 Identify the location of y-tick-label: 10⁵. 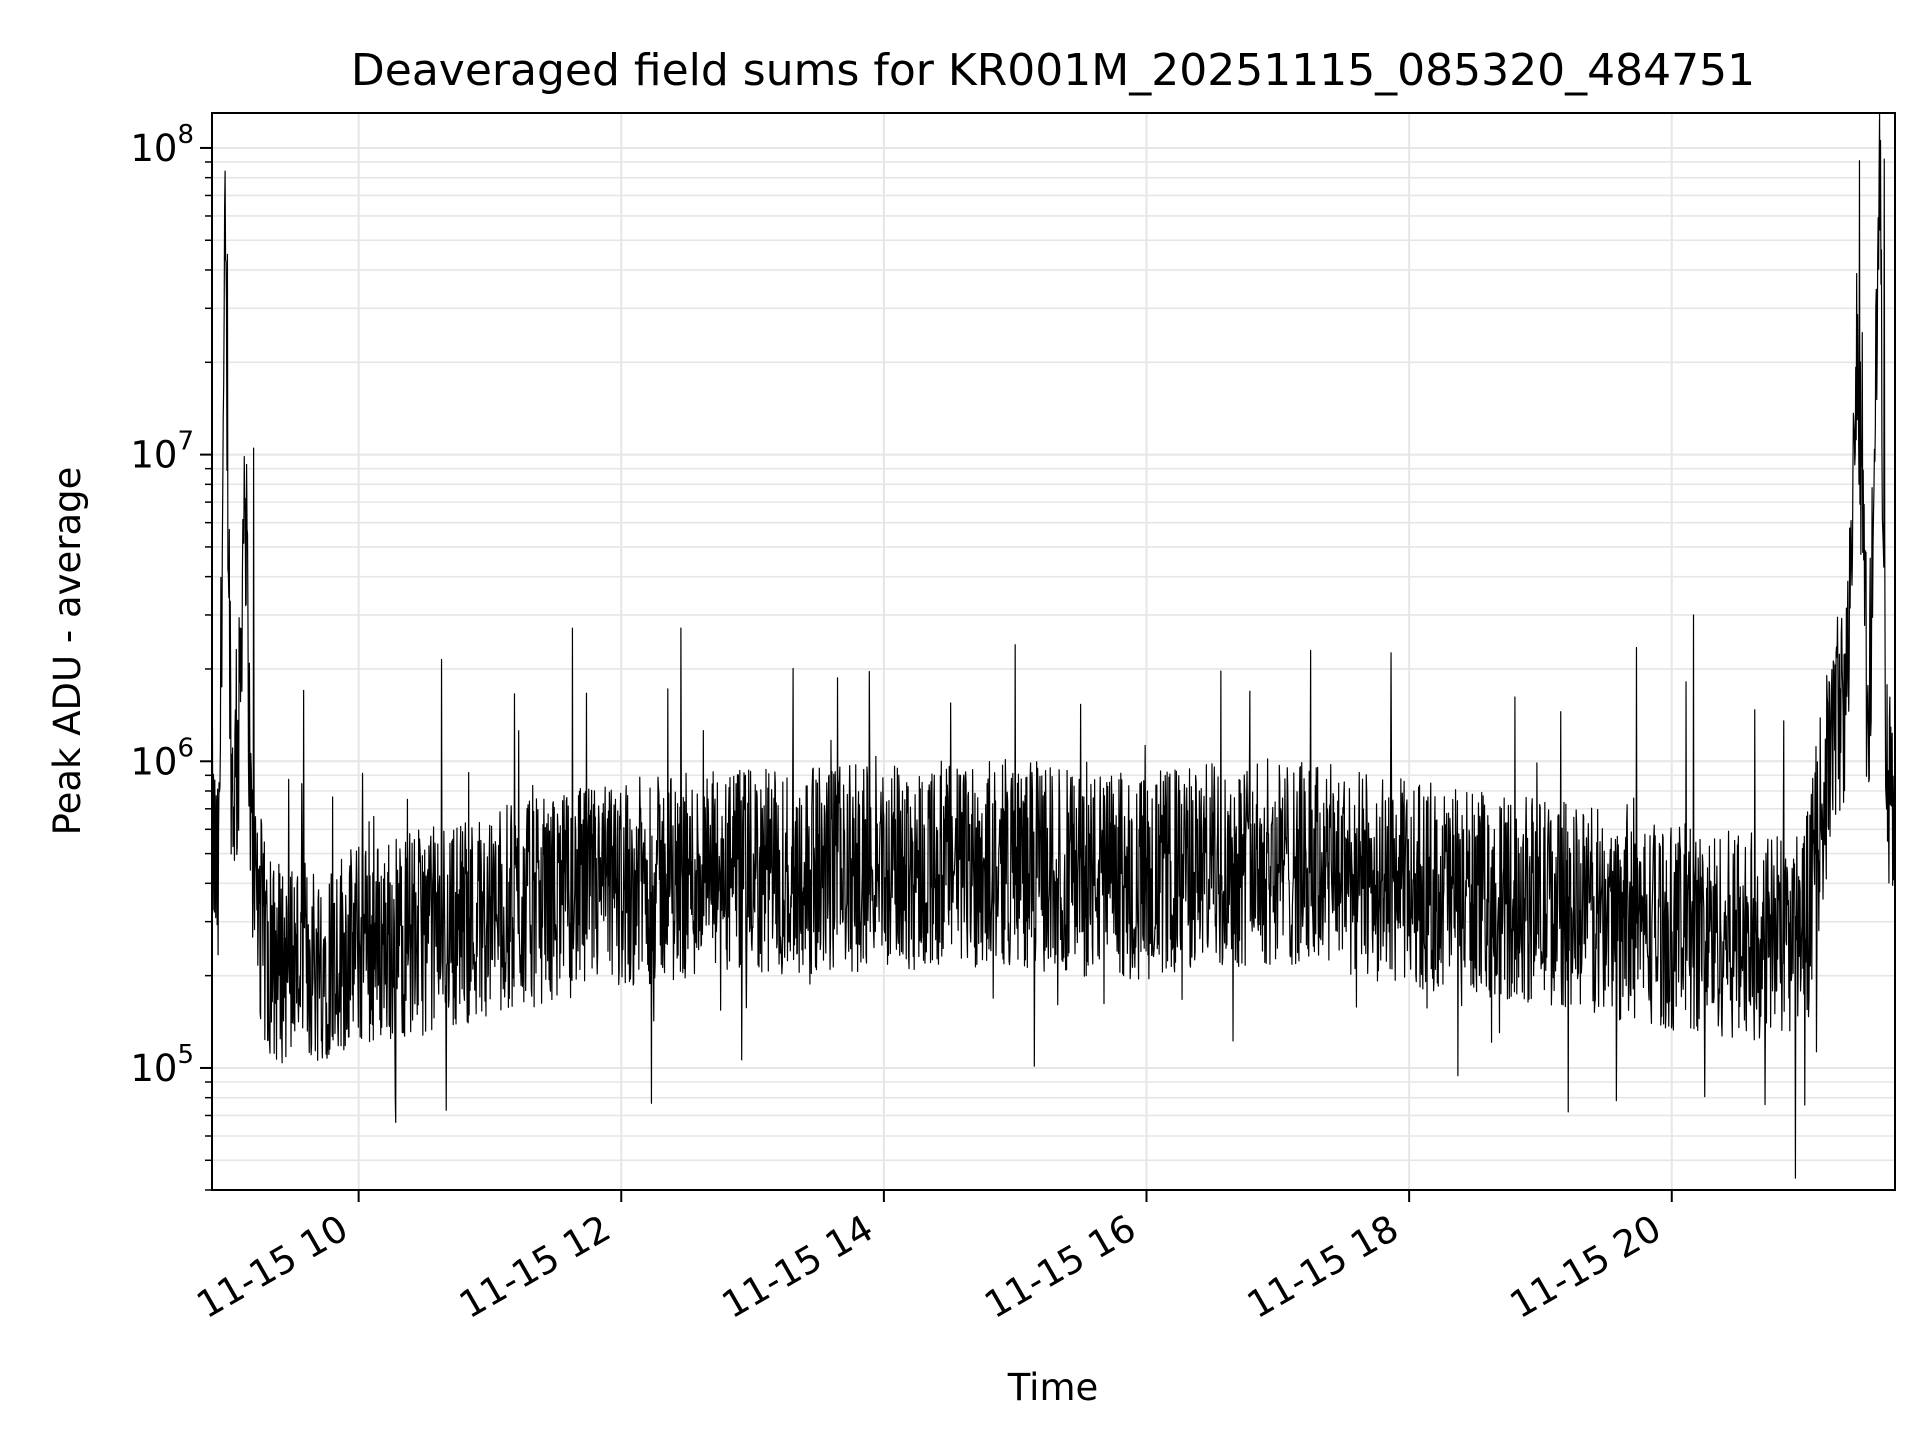
(162, 1065).